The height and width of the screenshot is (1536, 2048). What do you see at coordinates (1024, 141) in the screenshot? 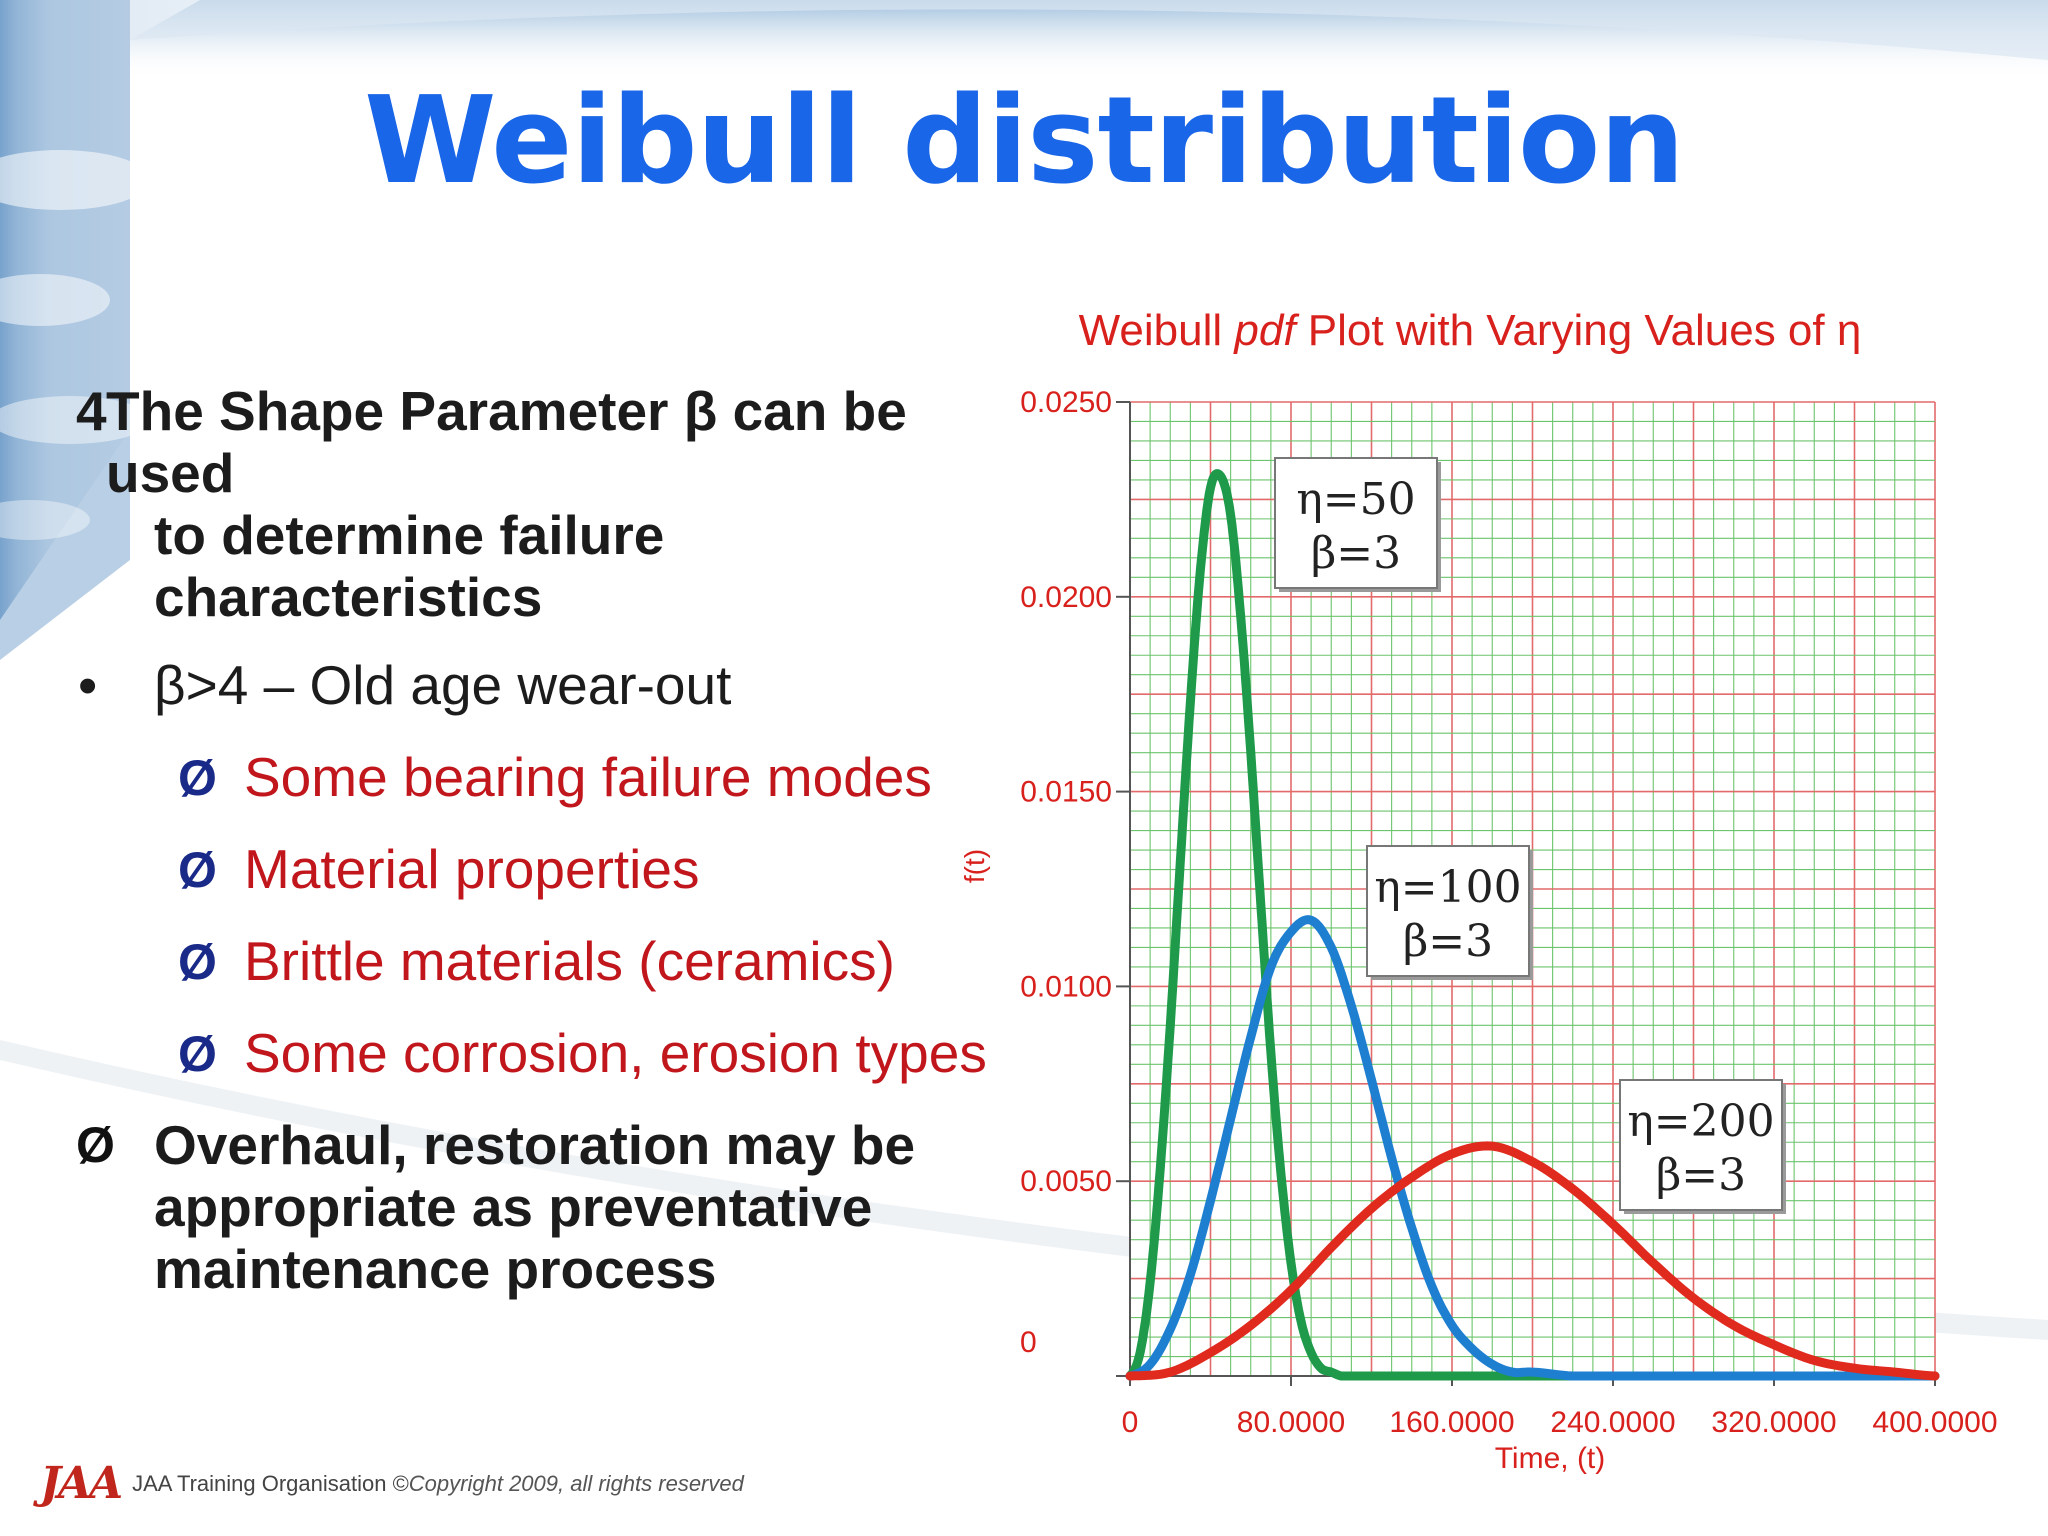
I see `slide-title: Weibull distribution` at bounding box center [1024, 141].